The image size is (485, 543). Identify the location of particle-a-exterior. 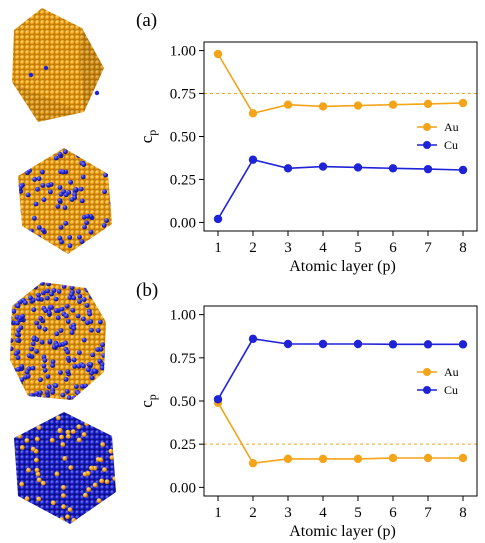
(58, 65).